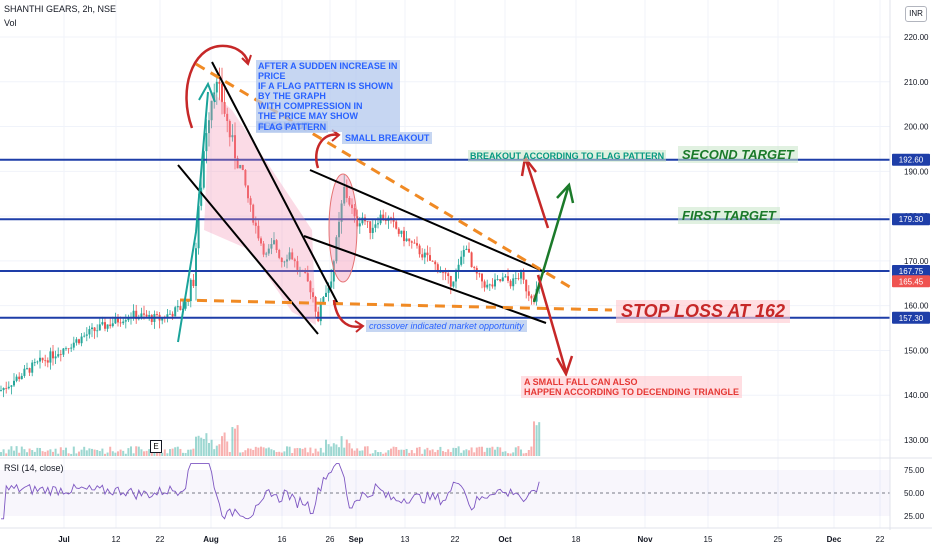  I want to click on flag-note-line: IF A FLAG PATTERN IS SHOWN, so click(325, 86).